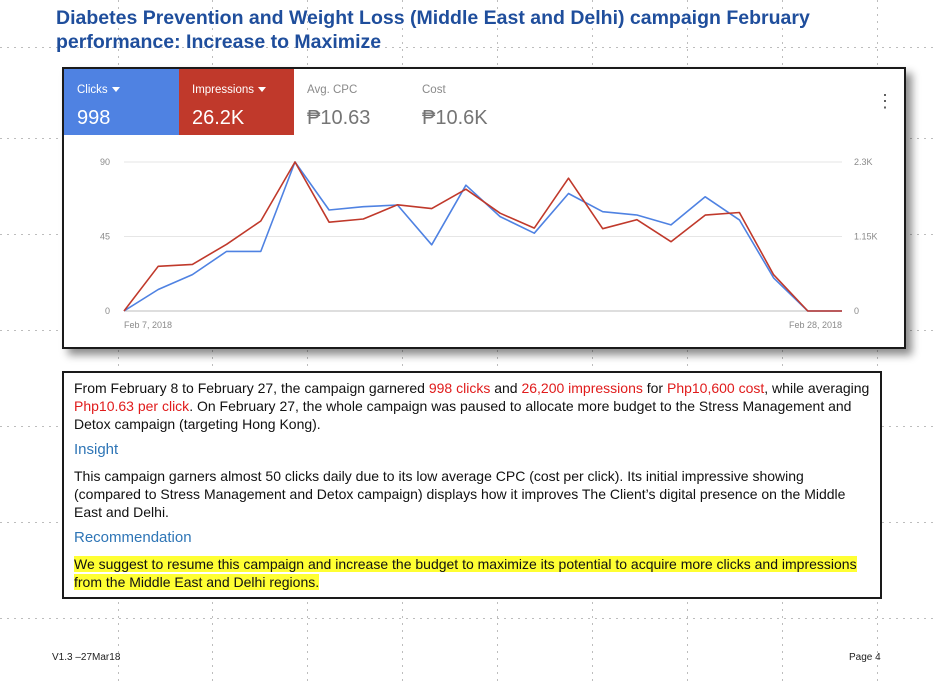  I want to click on y-left-tick-label: 90, so click(105, 162).